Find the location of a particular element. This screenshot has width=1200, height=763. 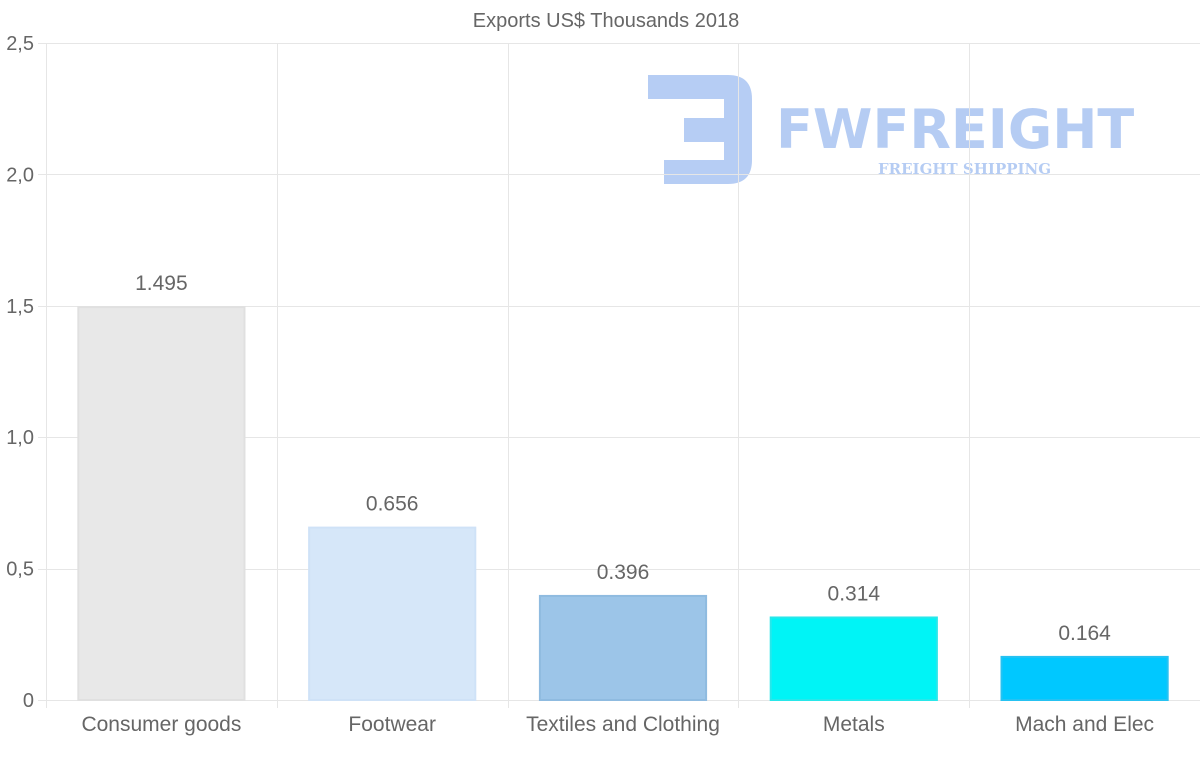

data-label-0: 1.495 is located at coordinates (161, 283).